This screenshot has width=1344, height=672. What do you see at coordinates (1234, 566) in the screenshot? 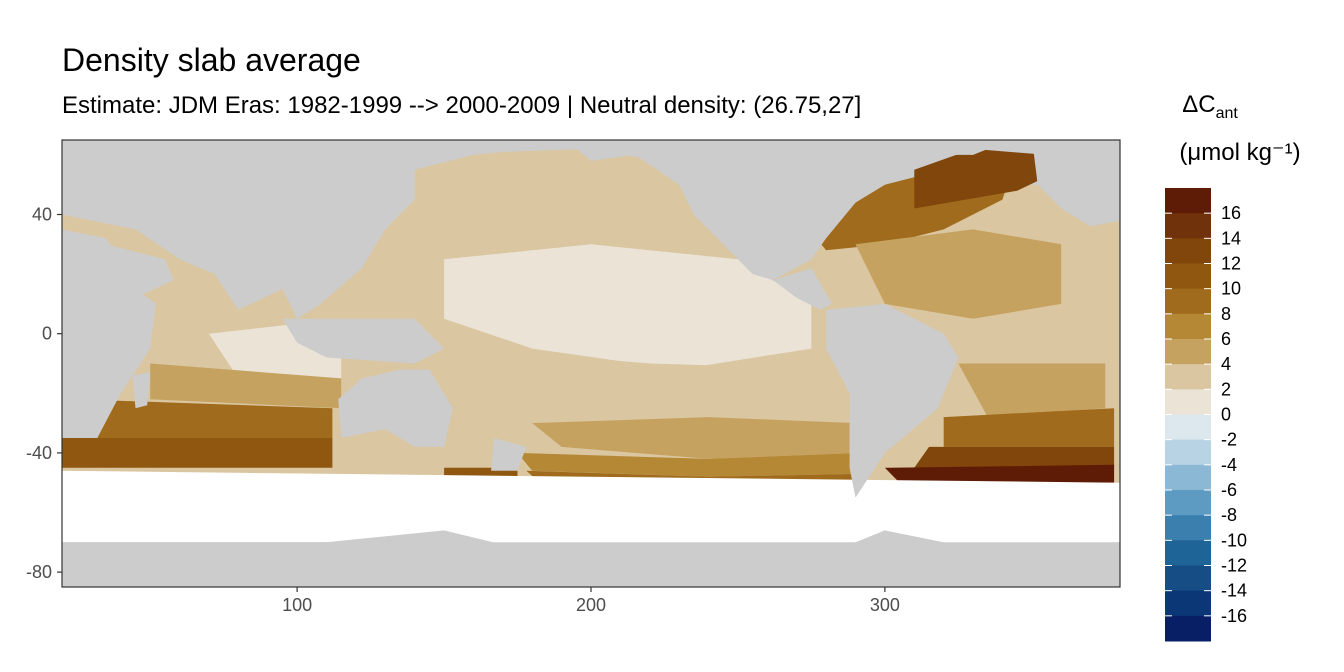
I see `legend-label: -12` at bounding box center [1234, 566].